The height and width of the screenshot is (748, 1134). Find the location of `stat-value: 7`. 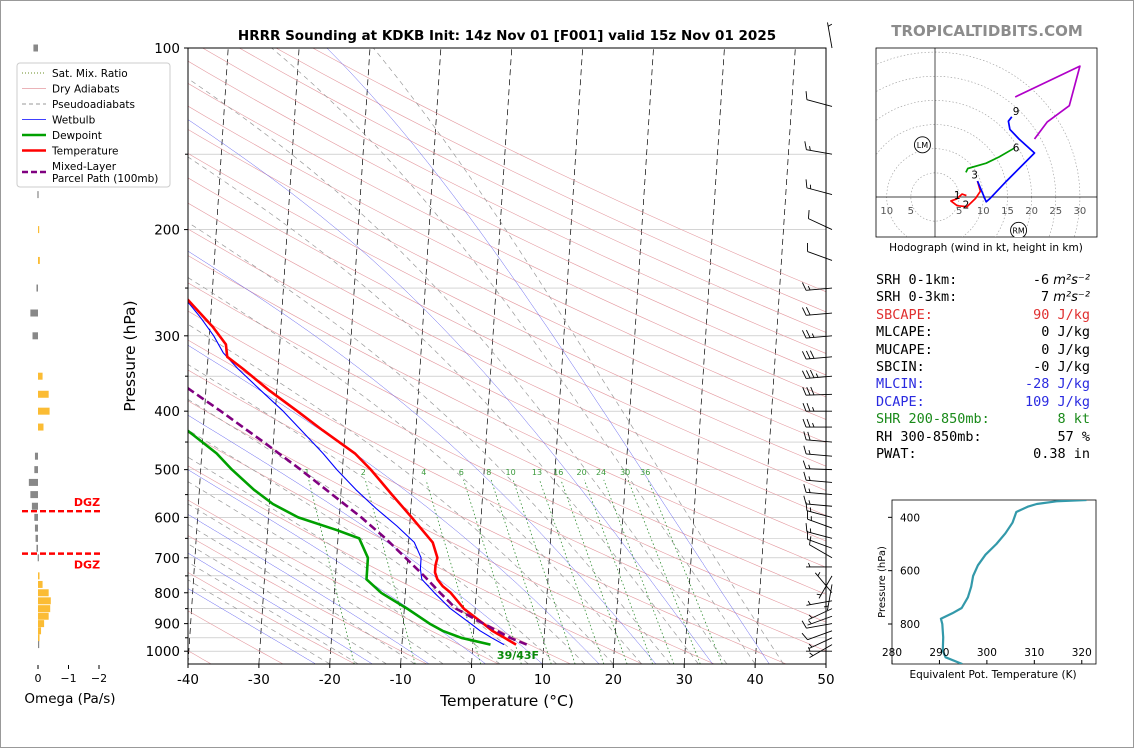

stat-value: 7 is located at coordinates (1045, 297).